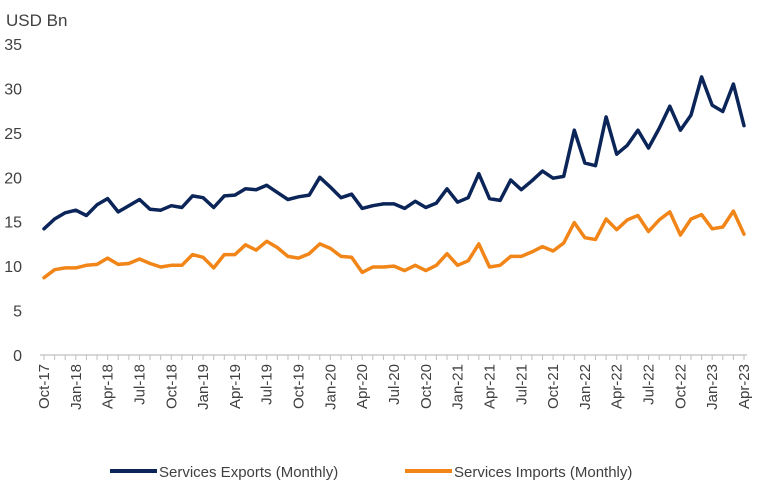  What do you see at coordinates (13, 45) in the screenshot?
I see `y-tick-label: 35` at bounding box center [13, 45].